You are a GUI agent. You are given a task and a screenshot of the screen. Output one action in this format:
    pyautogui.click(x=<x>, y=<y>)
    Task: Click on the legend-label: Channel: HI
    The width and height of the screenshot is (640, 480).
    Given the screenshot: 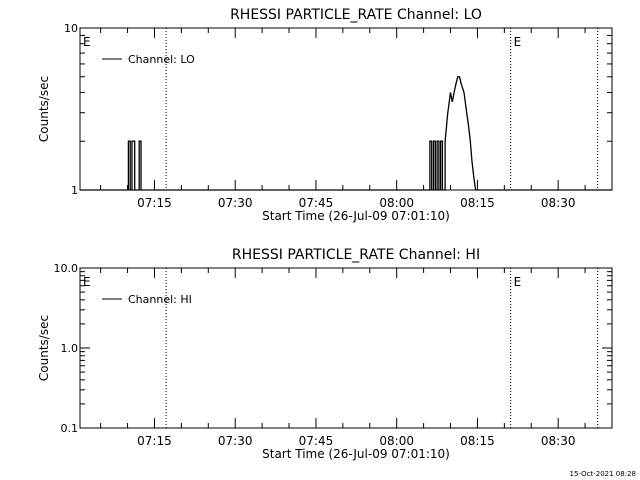 What is the action you would take?
    pyautogui.click(x=160, y=299)
    